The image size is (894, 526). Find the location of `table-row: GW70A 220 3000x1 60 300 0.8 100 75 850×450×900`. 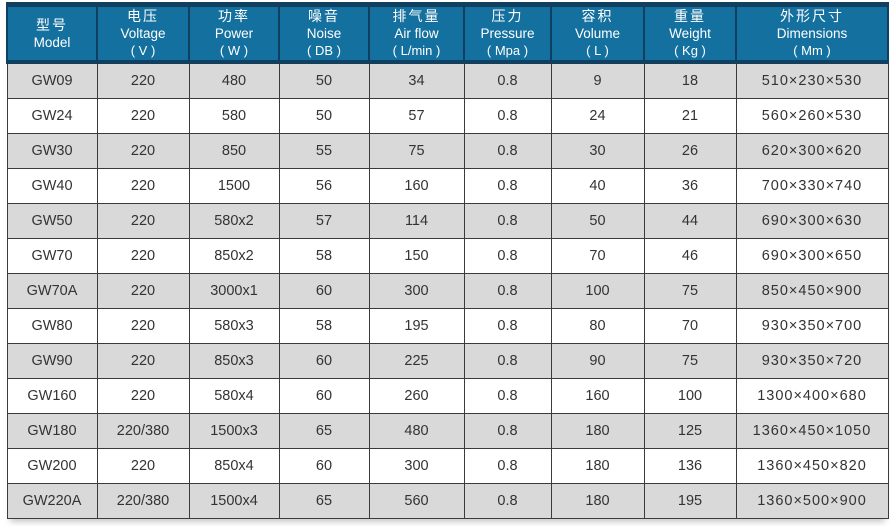

table-row: GW70A 220 3000x1 60 300 0.8 100 75 850×450×900 is located at coordinates (447, 291).